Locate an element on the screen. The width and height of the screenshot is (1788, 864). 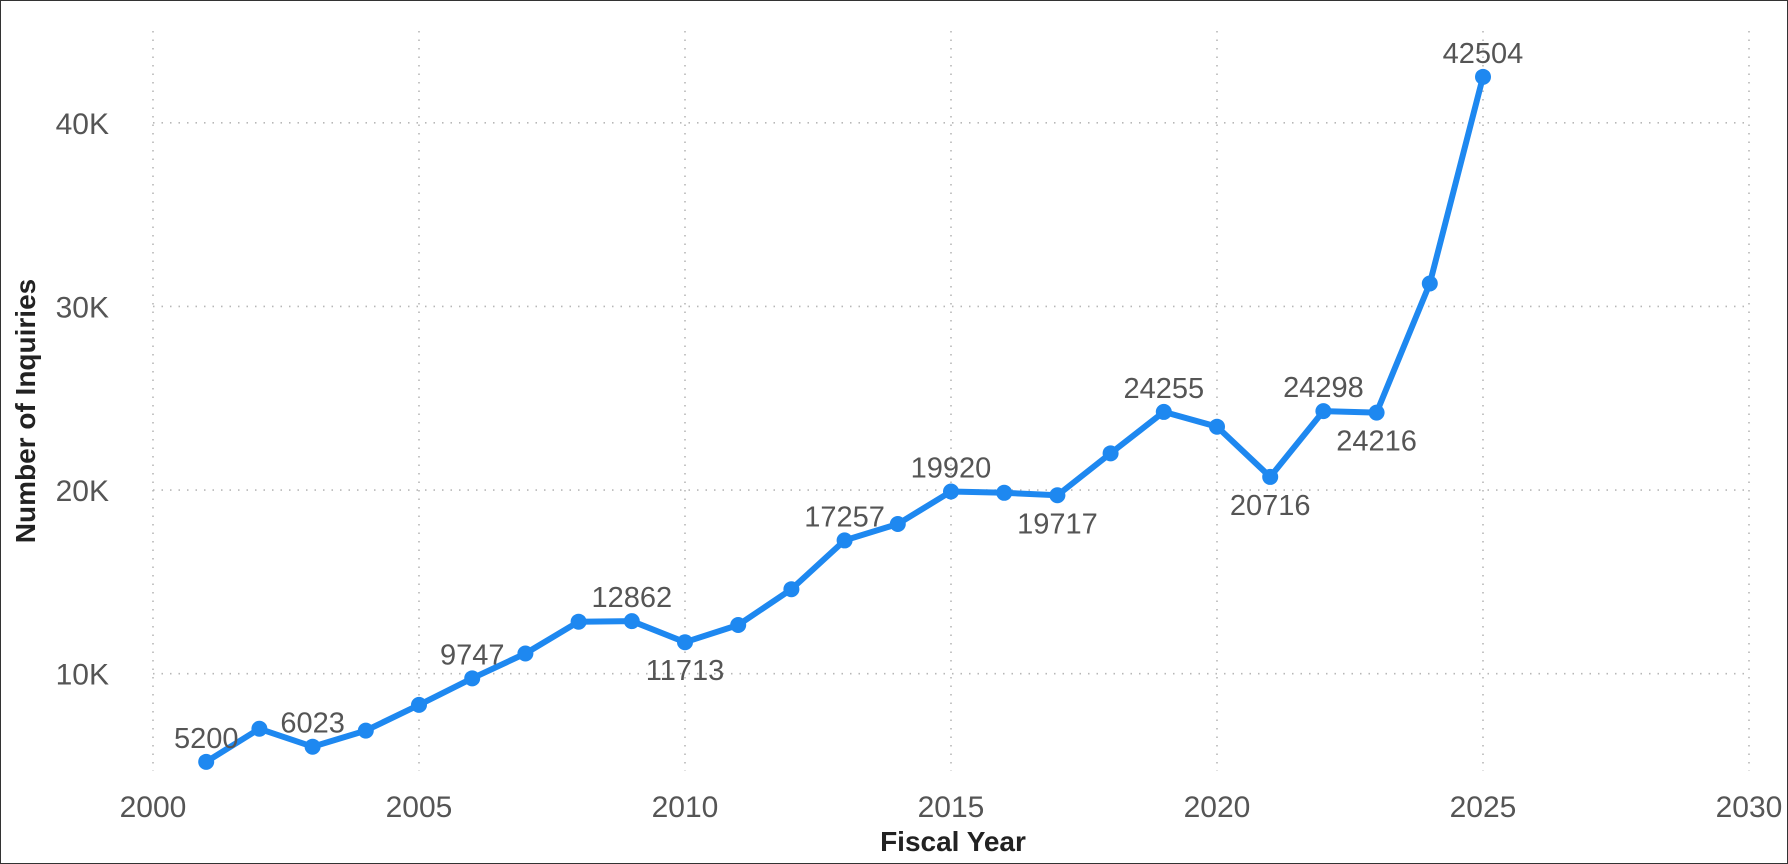
data-label: 9747 is located at coordinates (472, 655).